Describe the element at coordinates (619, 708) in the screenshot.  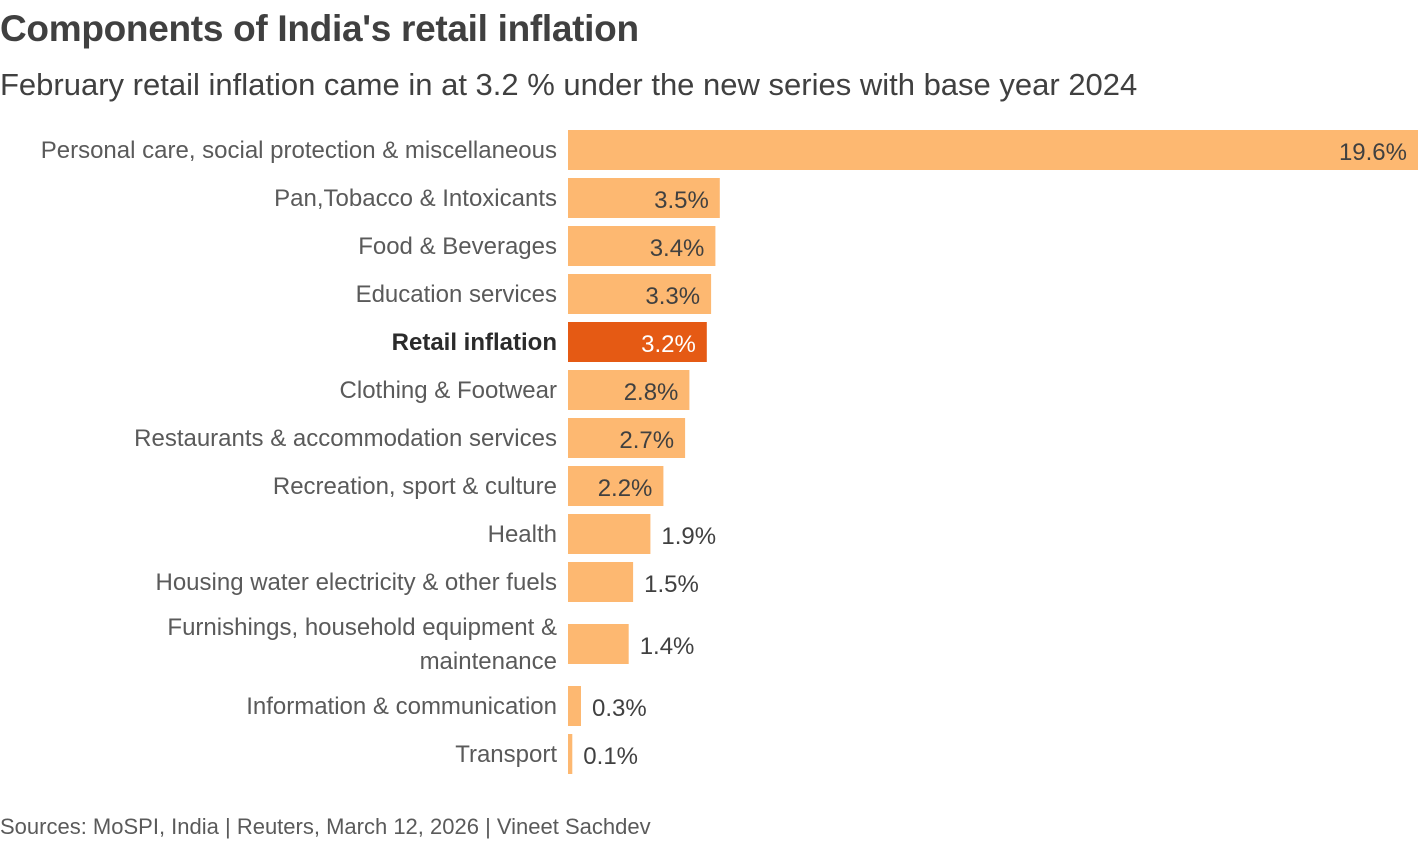
I see `value-label: 0.3%` at that location.